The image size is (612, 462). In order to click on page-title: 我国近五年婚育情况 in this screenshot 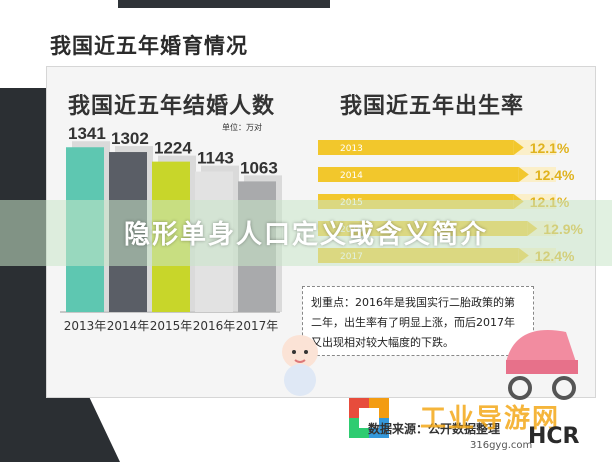, I will do `click(149, 46)`.